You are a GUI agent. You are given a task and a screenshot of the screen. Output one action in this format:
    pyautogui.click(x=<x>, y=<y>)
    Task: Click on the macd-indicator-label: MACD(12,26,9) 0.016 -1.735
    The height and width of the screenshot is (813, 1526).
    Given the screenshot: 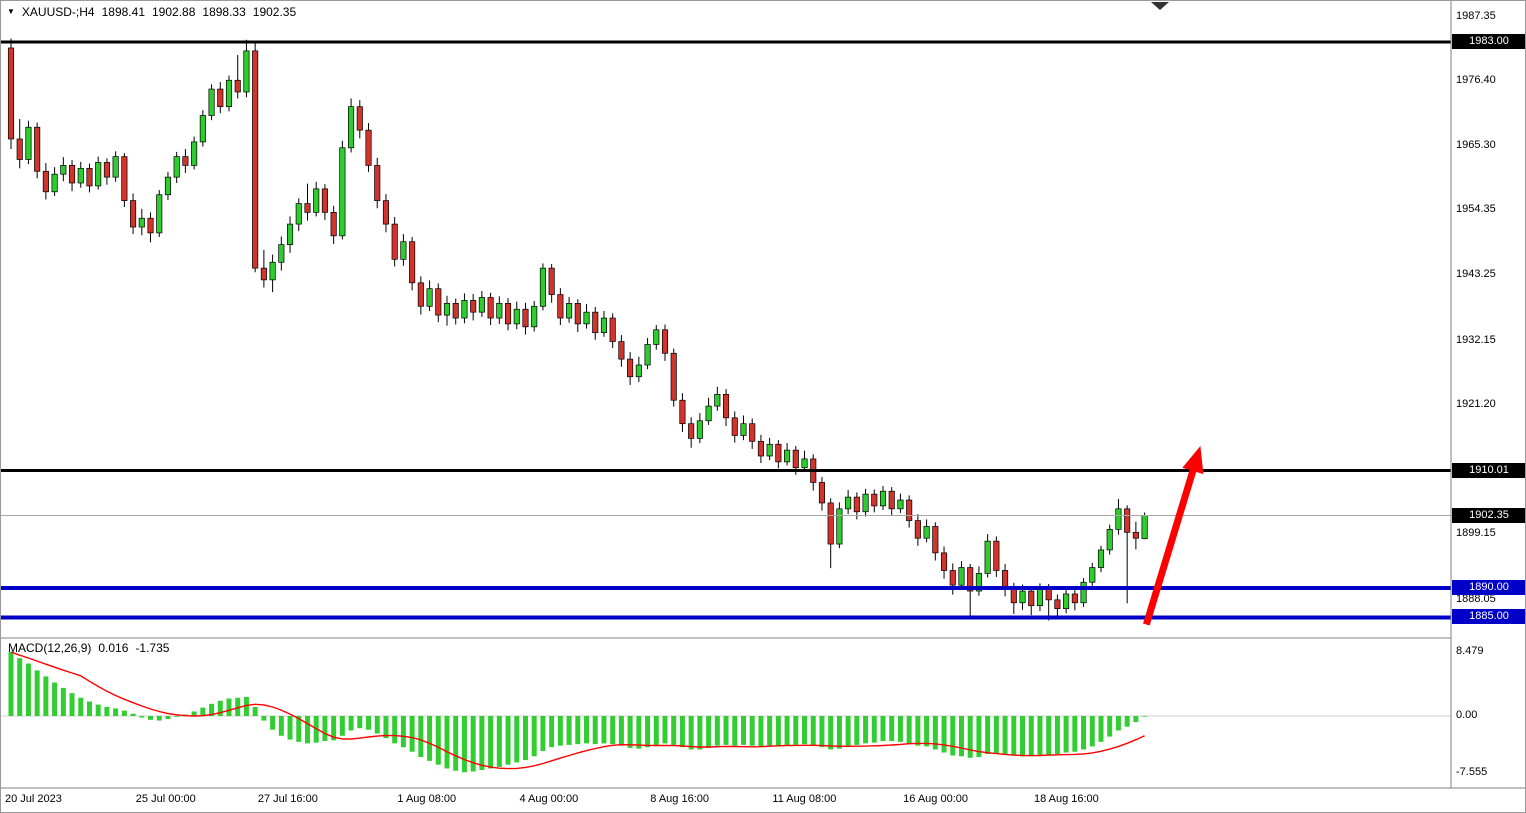 What is the action you would take?
    pyautogui.click(x=88, y=648)
    